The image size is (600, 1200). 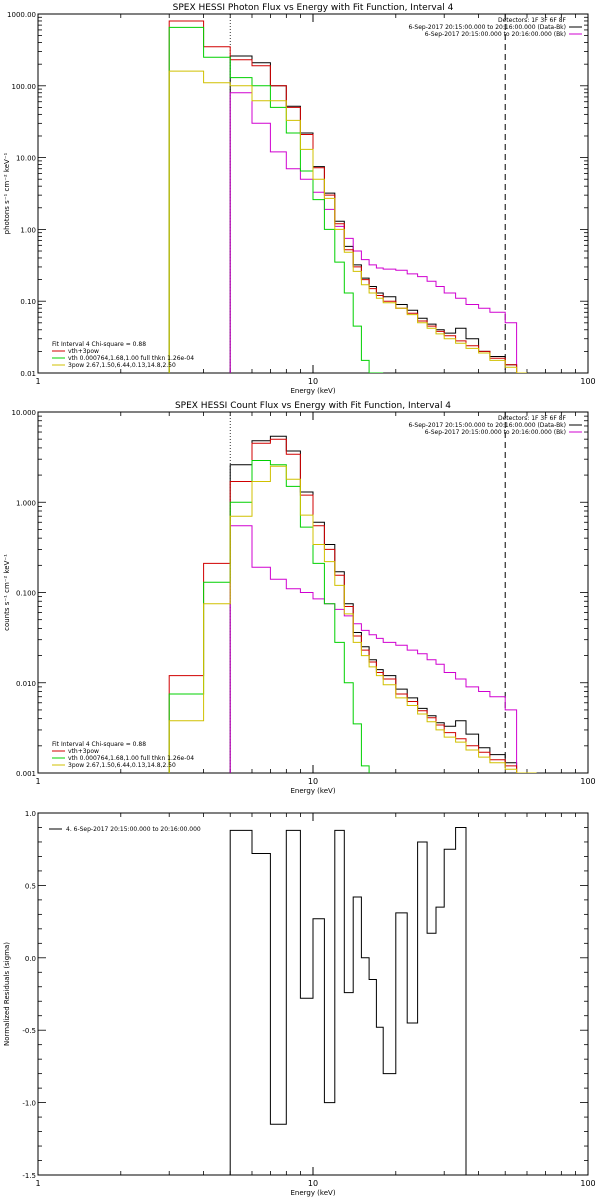 I want to click on y-axis-label: counts s⁻¹ cm⁻² keV⁻¹, so click(x=7, y=592).